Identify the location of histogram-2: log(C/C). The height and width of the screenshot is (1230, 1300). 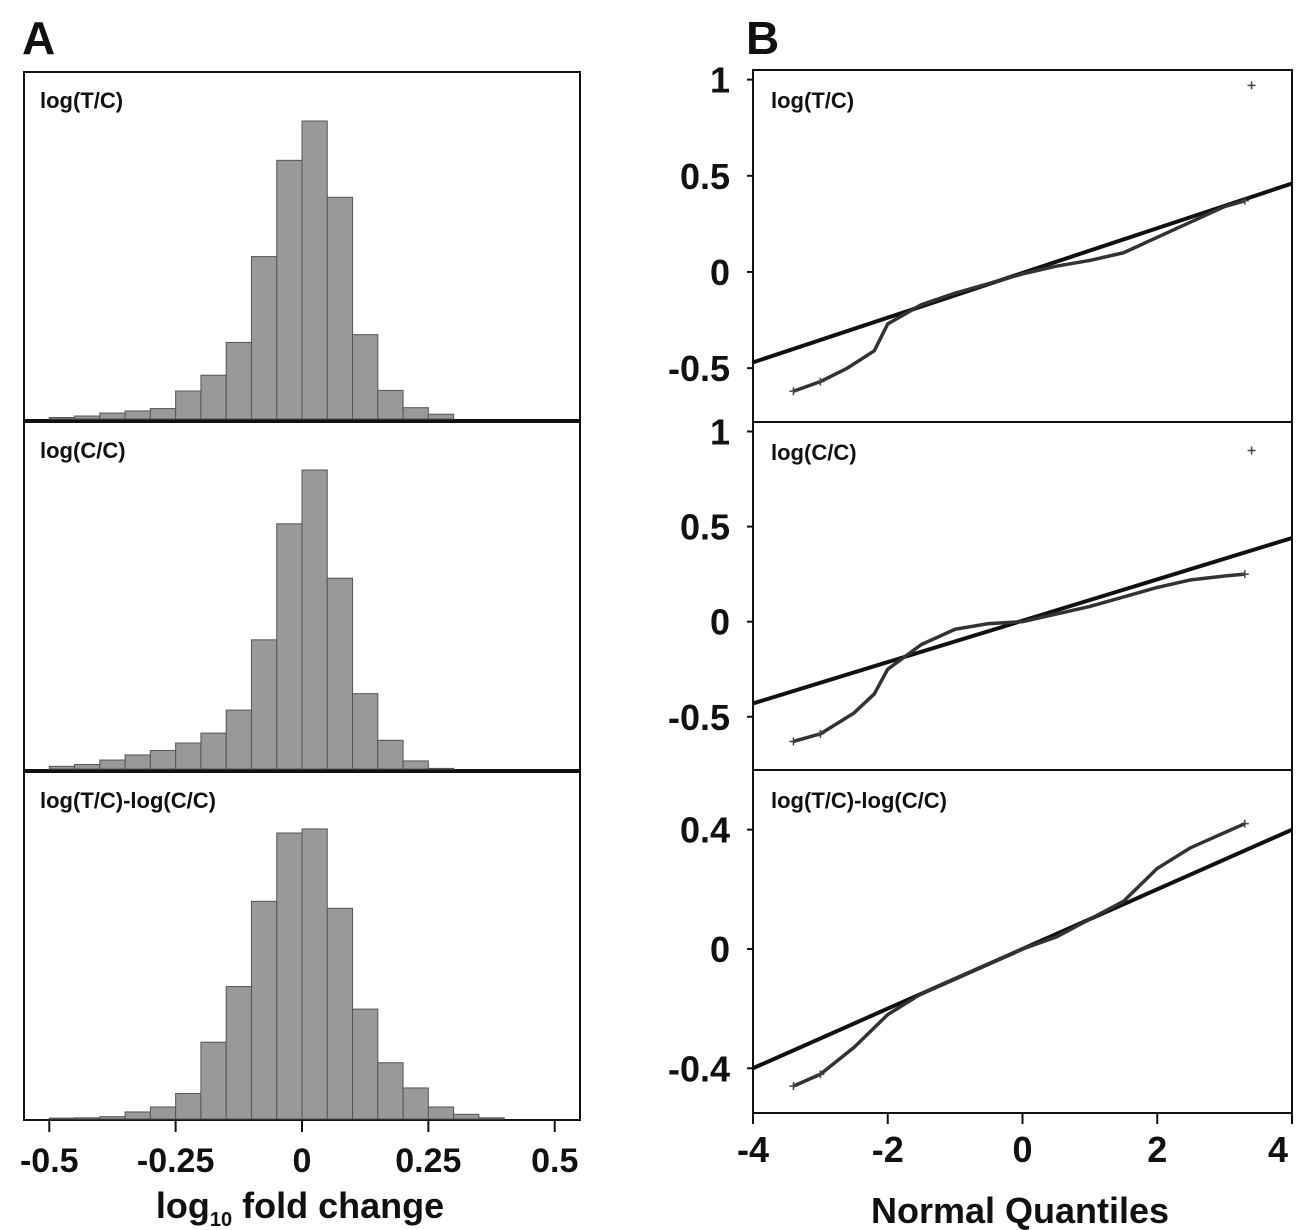
(302, 596).